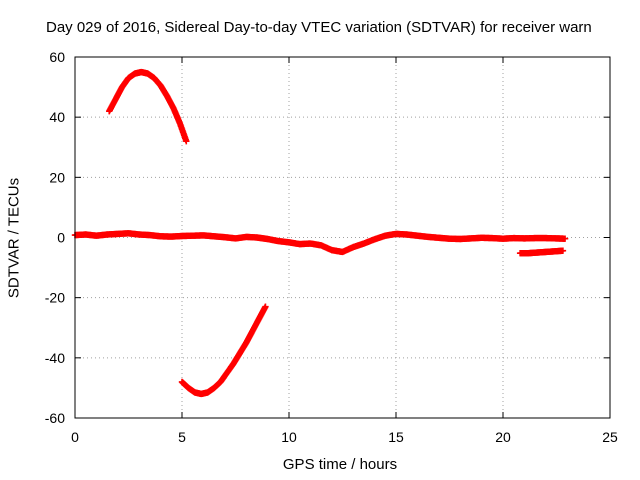  What do you see at coordinates (503, 437) in the screenshot?
I see `x-tick-label: 20` at bounding box center [503, 437].